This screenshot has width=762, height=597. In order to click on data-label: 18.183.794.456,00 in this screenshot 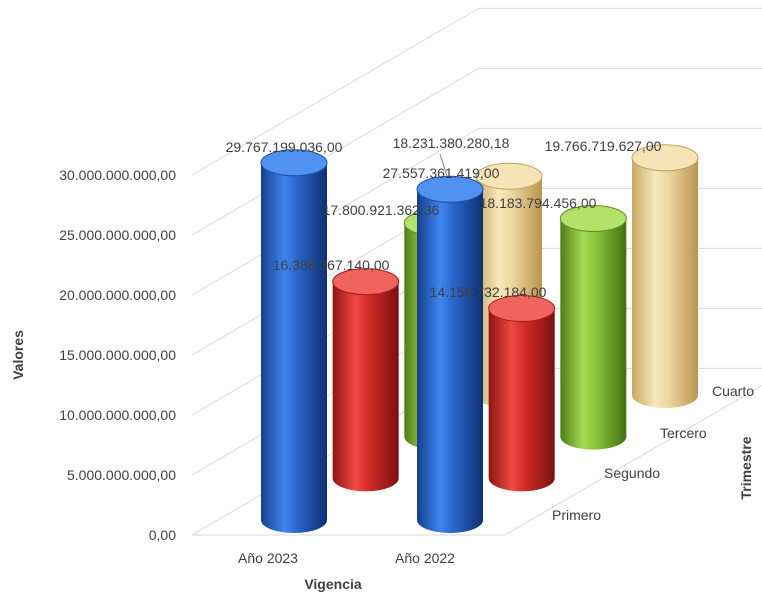, I will do `click(538, 203)`.